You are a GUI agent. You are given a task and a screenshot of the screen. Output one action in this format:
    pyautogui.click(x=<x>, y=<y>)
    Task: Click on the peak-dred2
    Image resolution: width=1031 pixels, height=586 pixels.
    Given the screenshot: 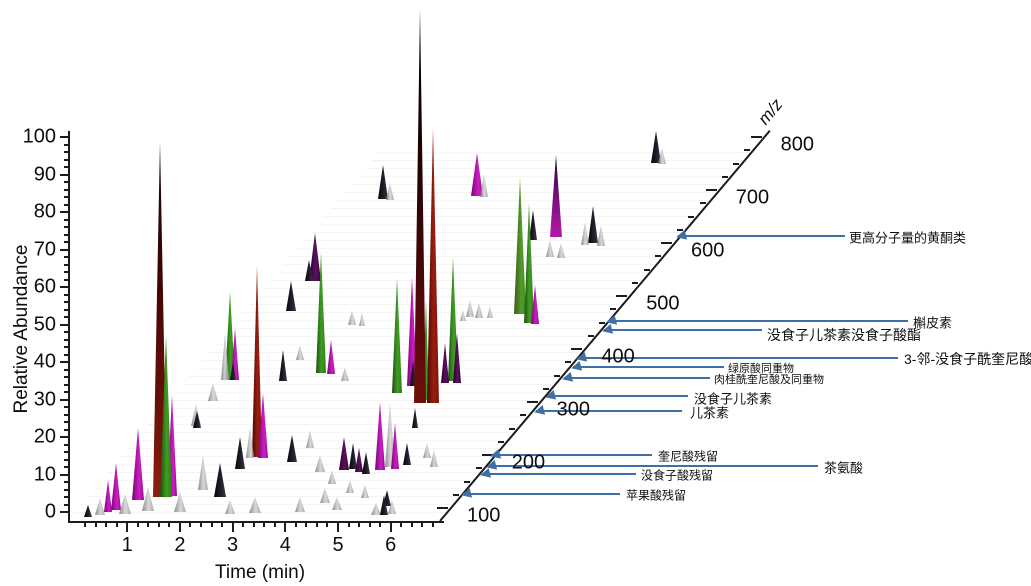 What is the action you would take?
    pyautogui.click(x=420, y=206)
    